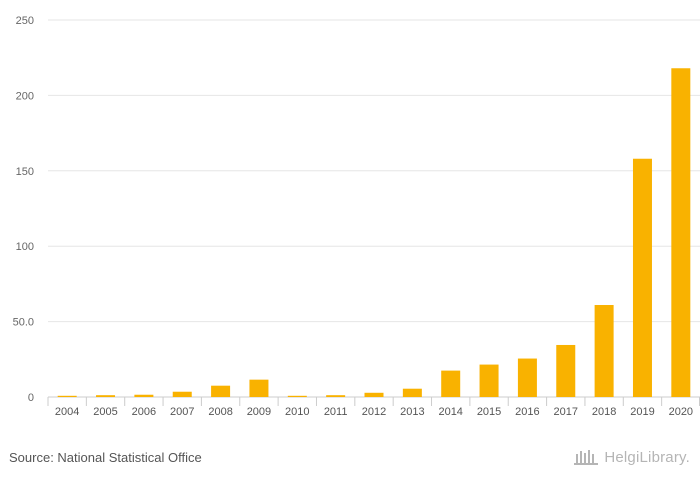 This screenshot has height=483, width=700. I want to click on x-tick-label: 2017, so click(566, 412).